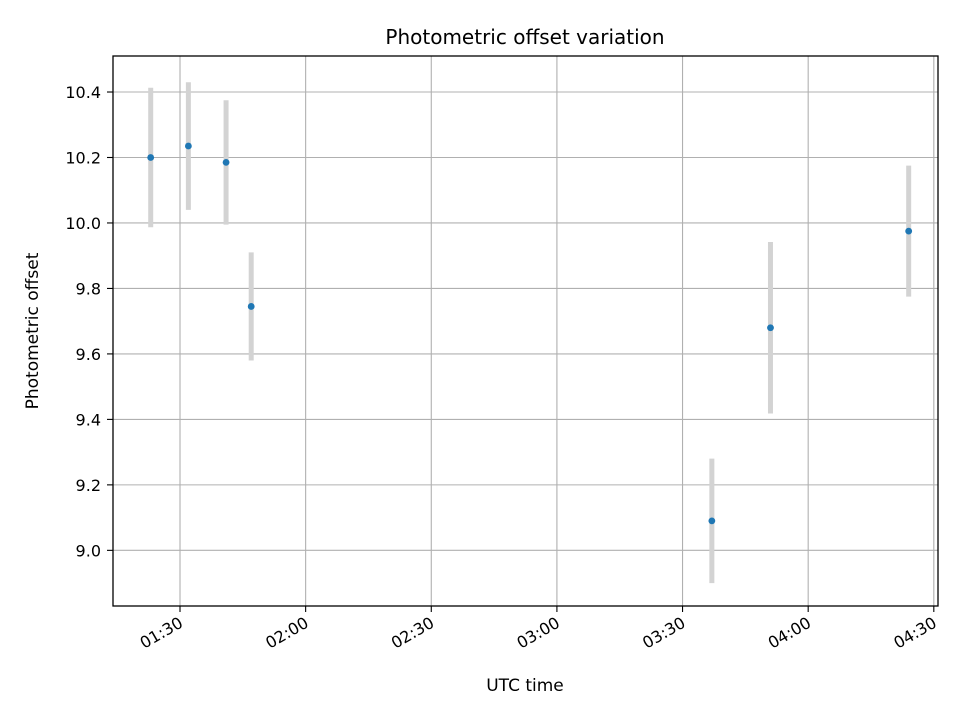  I want to click on y-tick-label: 10.2, so click(83, 157).